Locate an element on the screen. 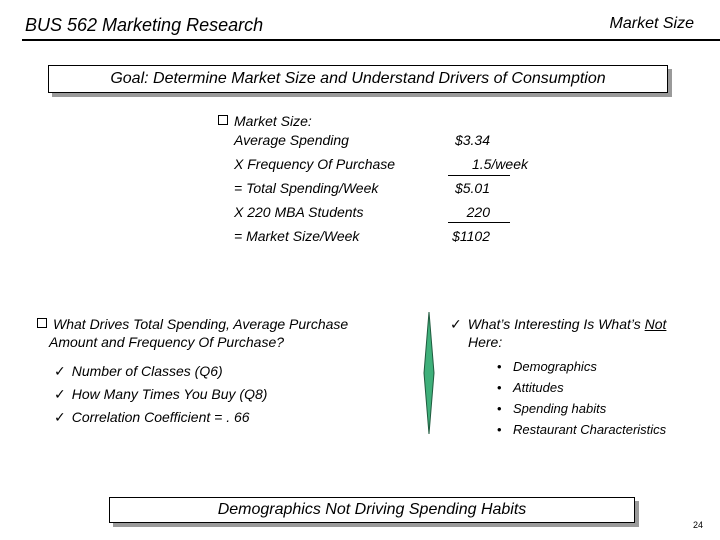 This screenshot has height=540, width=720. list-item: • Attitudes is located at coordinates (530, 387).